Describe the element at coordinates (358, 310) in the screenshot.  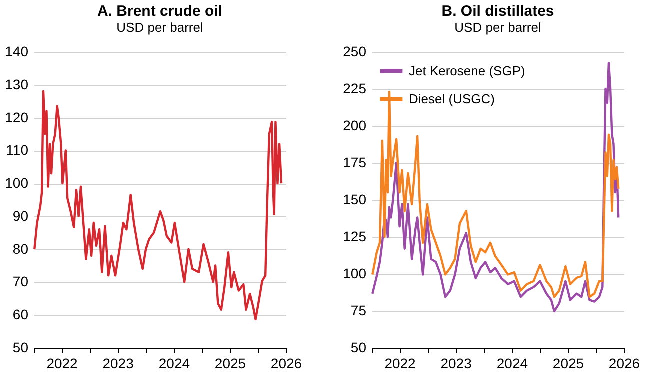
I see `y-tick-label: 75` at that location.